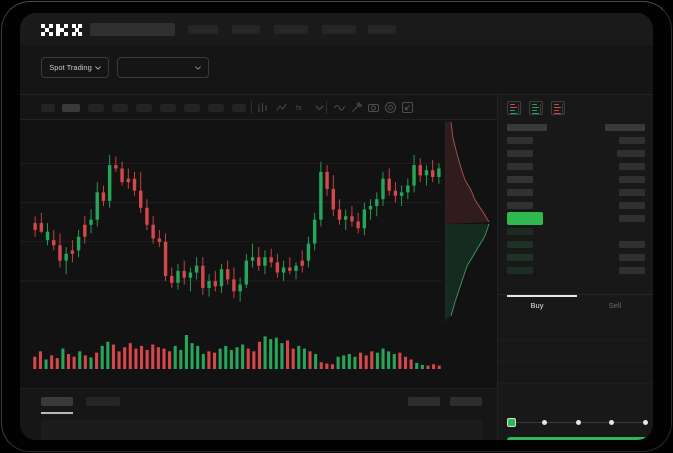  I want to click on tab-sell: Sell, so click(615, 305).